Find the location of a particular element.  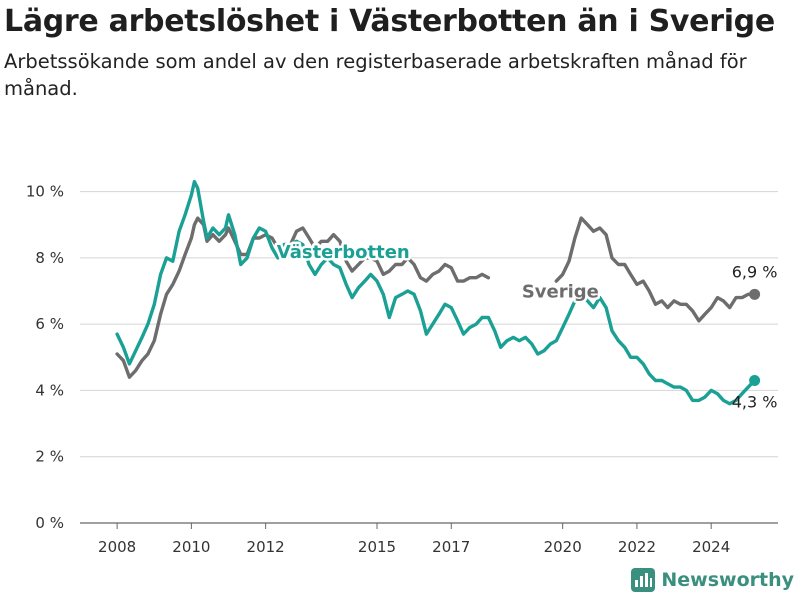

x-tick-label: 2008 is located at coordinates (117, 547).